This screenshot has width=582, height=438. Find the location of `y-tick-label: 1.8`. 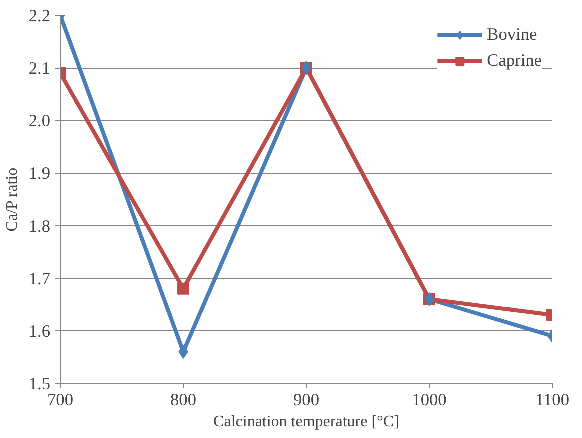

y-tick-label: 1.8 is located at coordinates (39, 226).